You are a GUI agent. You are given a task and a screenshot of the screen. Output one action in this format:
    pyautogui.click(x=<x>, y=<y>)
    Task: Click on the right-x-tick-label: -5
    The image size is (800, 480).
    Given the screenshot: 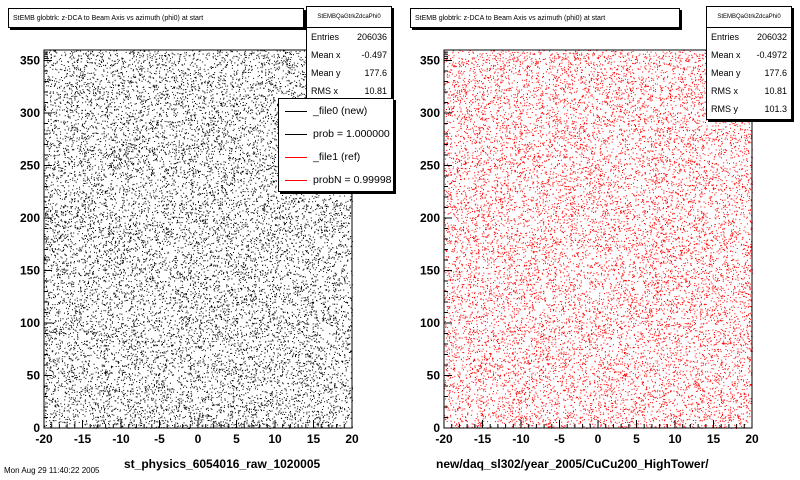 What is the action you would take?
    pyautogui.click(x=559, y=439)
    